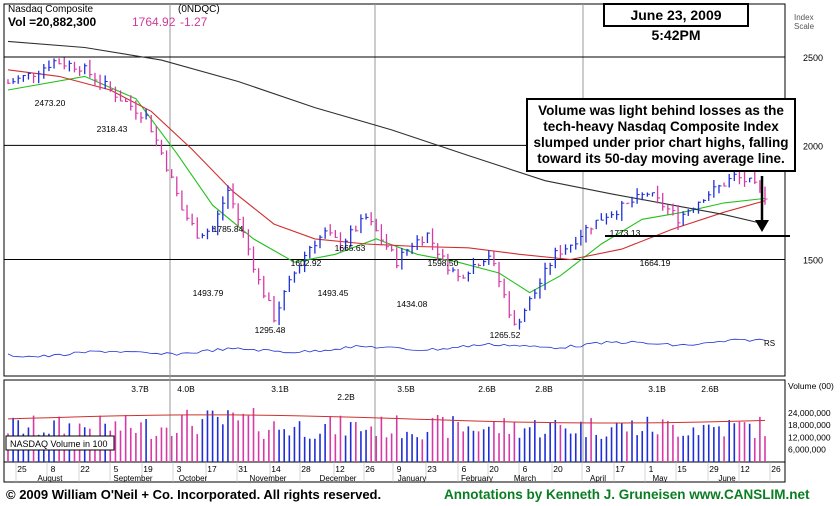  I want to click on price-annotation: 1493.79, so click(208, 293).